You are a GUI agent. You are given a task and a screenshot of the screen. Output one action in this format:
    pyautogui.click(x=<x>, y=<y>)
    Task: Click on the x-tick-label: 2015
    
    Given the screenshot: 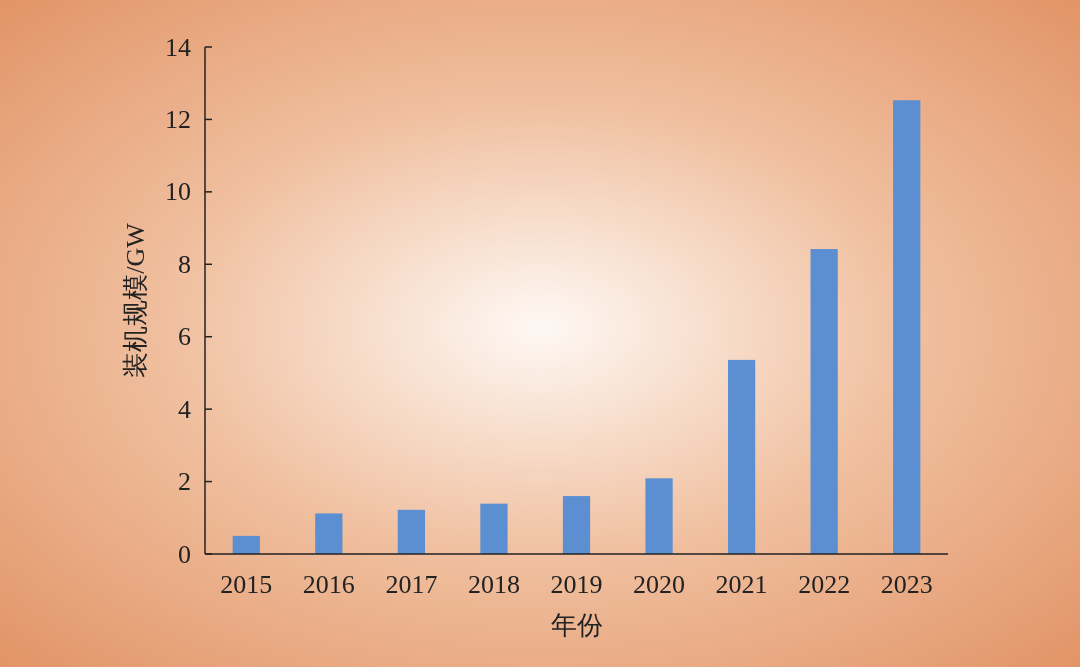 What is the action you would take?
    pyautogui.click(x=246, y=584)
    